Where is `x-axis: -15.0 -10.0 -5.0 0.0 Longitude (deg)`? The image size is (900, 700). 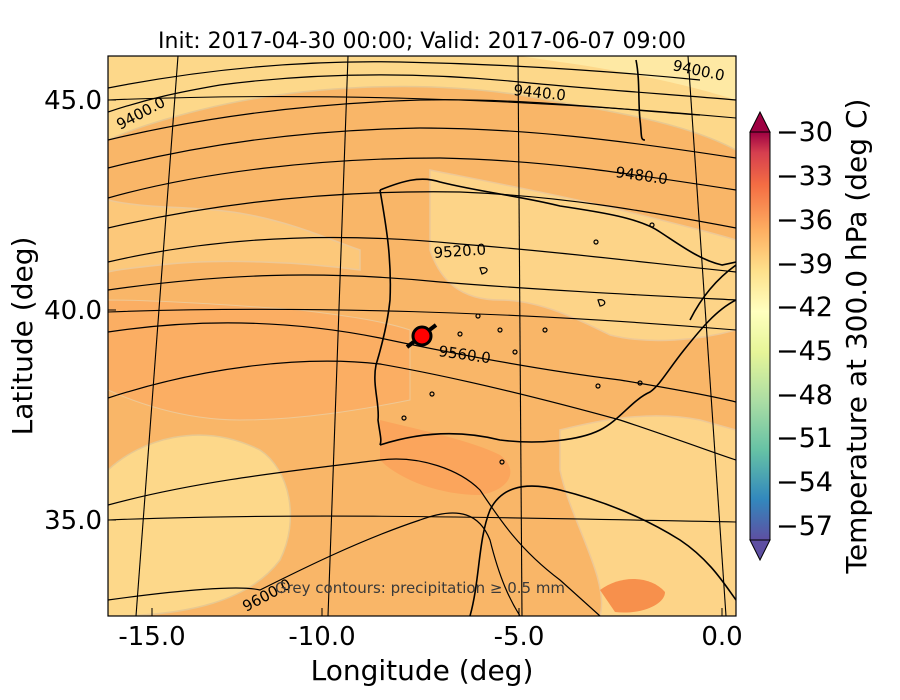
x-axis: -15.0 -10.0 -5.0 0.0 Longitude (deg) is located at coordinates (430, 647).